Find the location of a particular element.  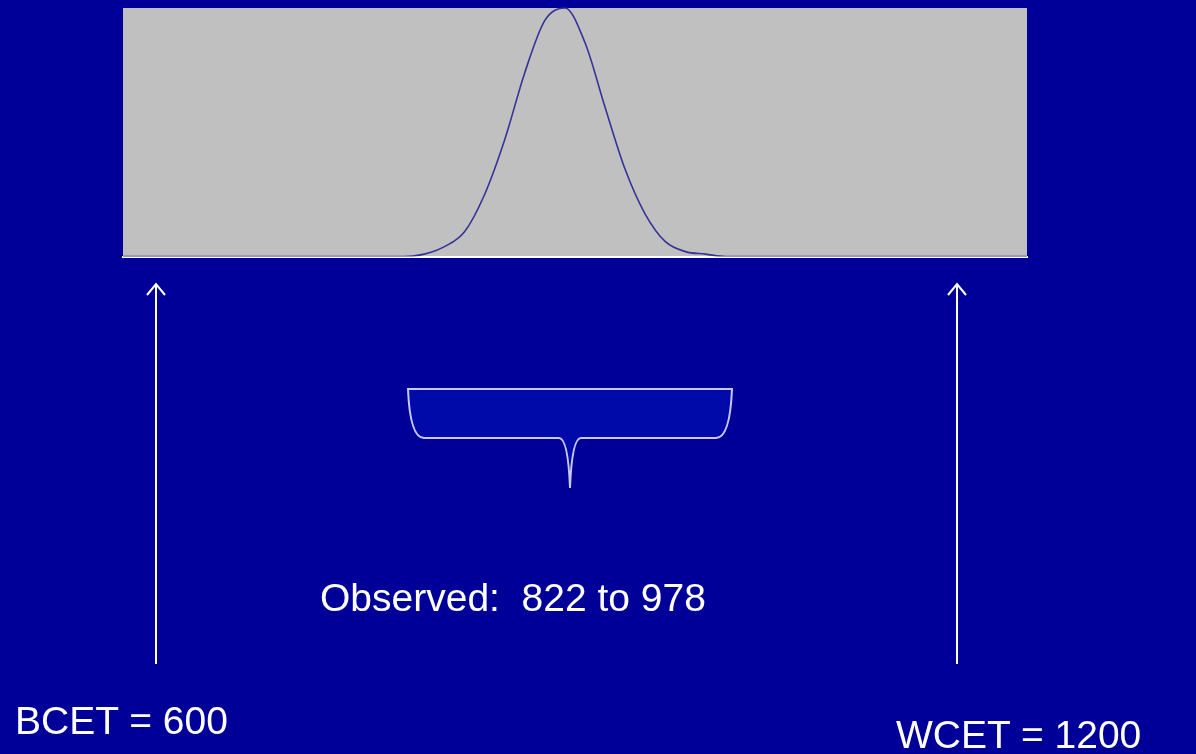

text: WCET = 1200 is located at coordinates (1019, 733).